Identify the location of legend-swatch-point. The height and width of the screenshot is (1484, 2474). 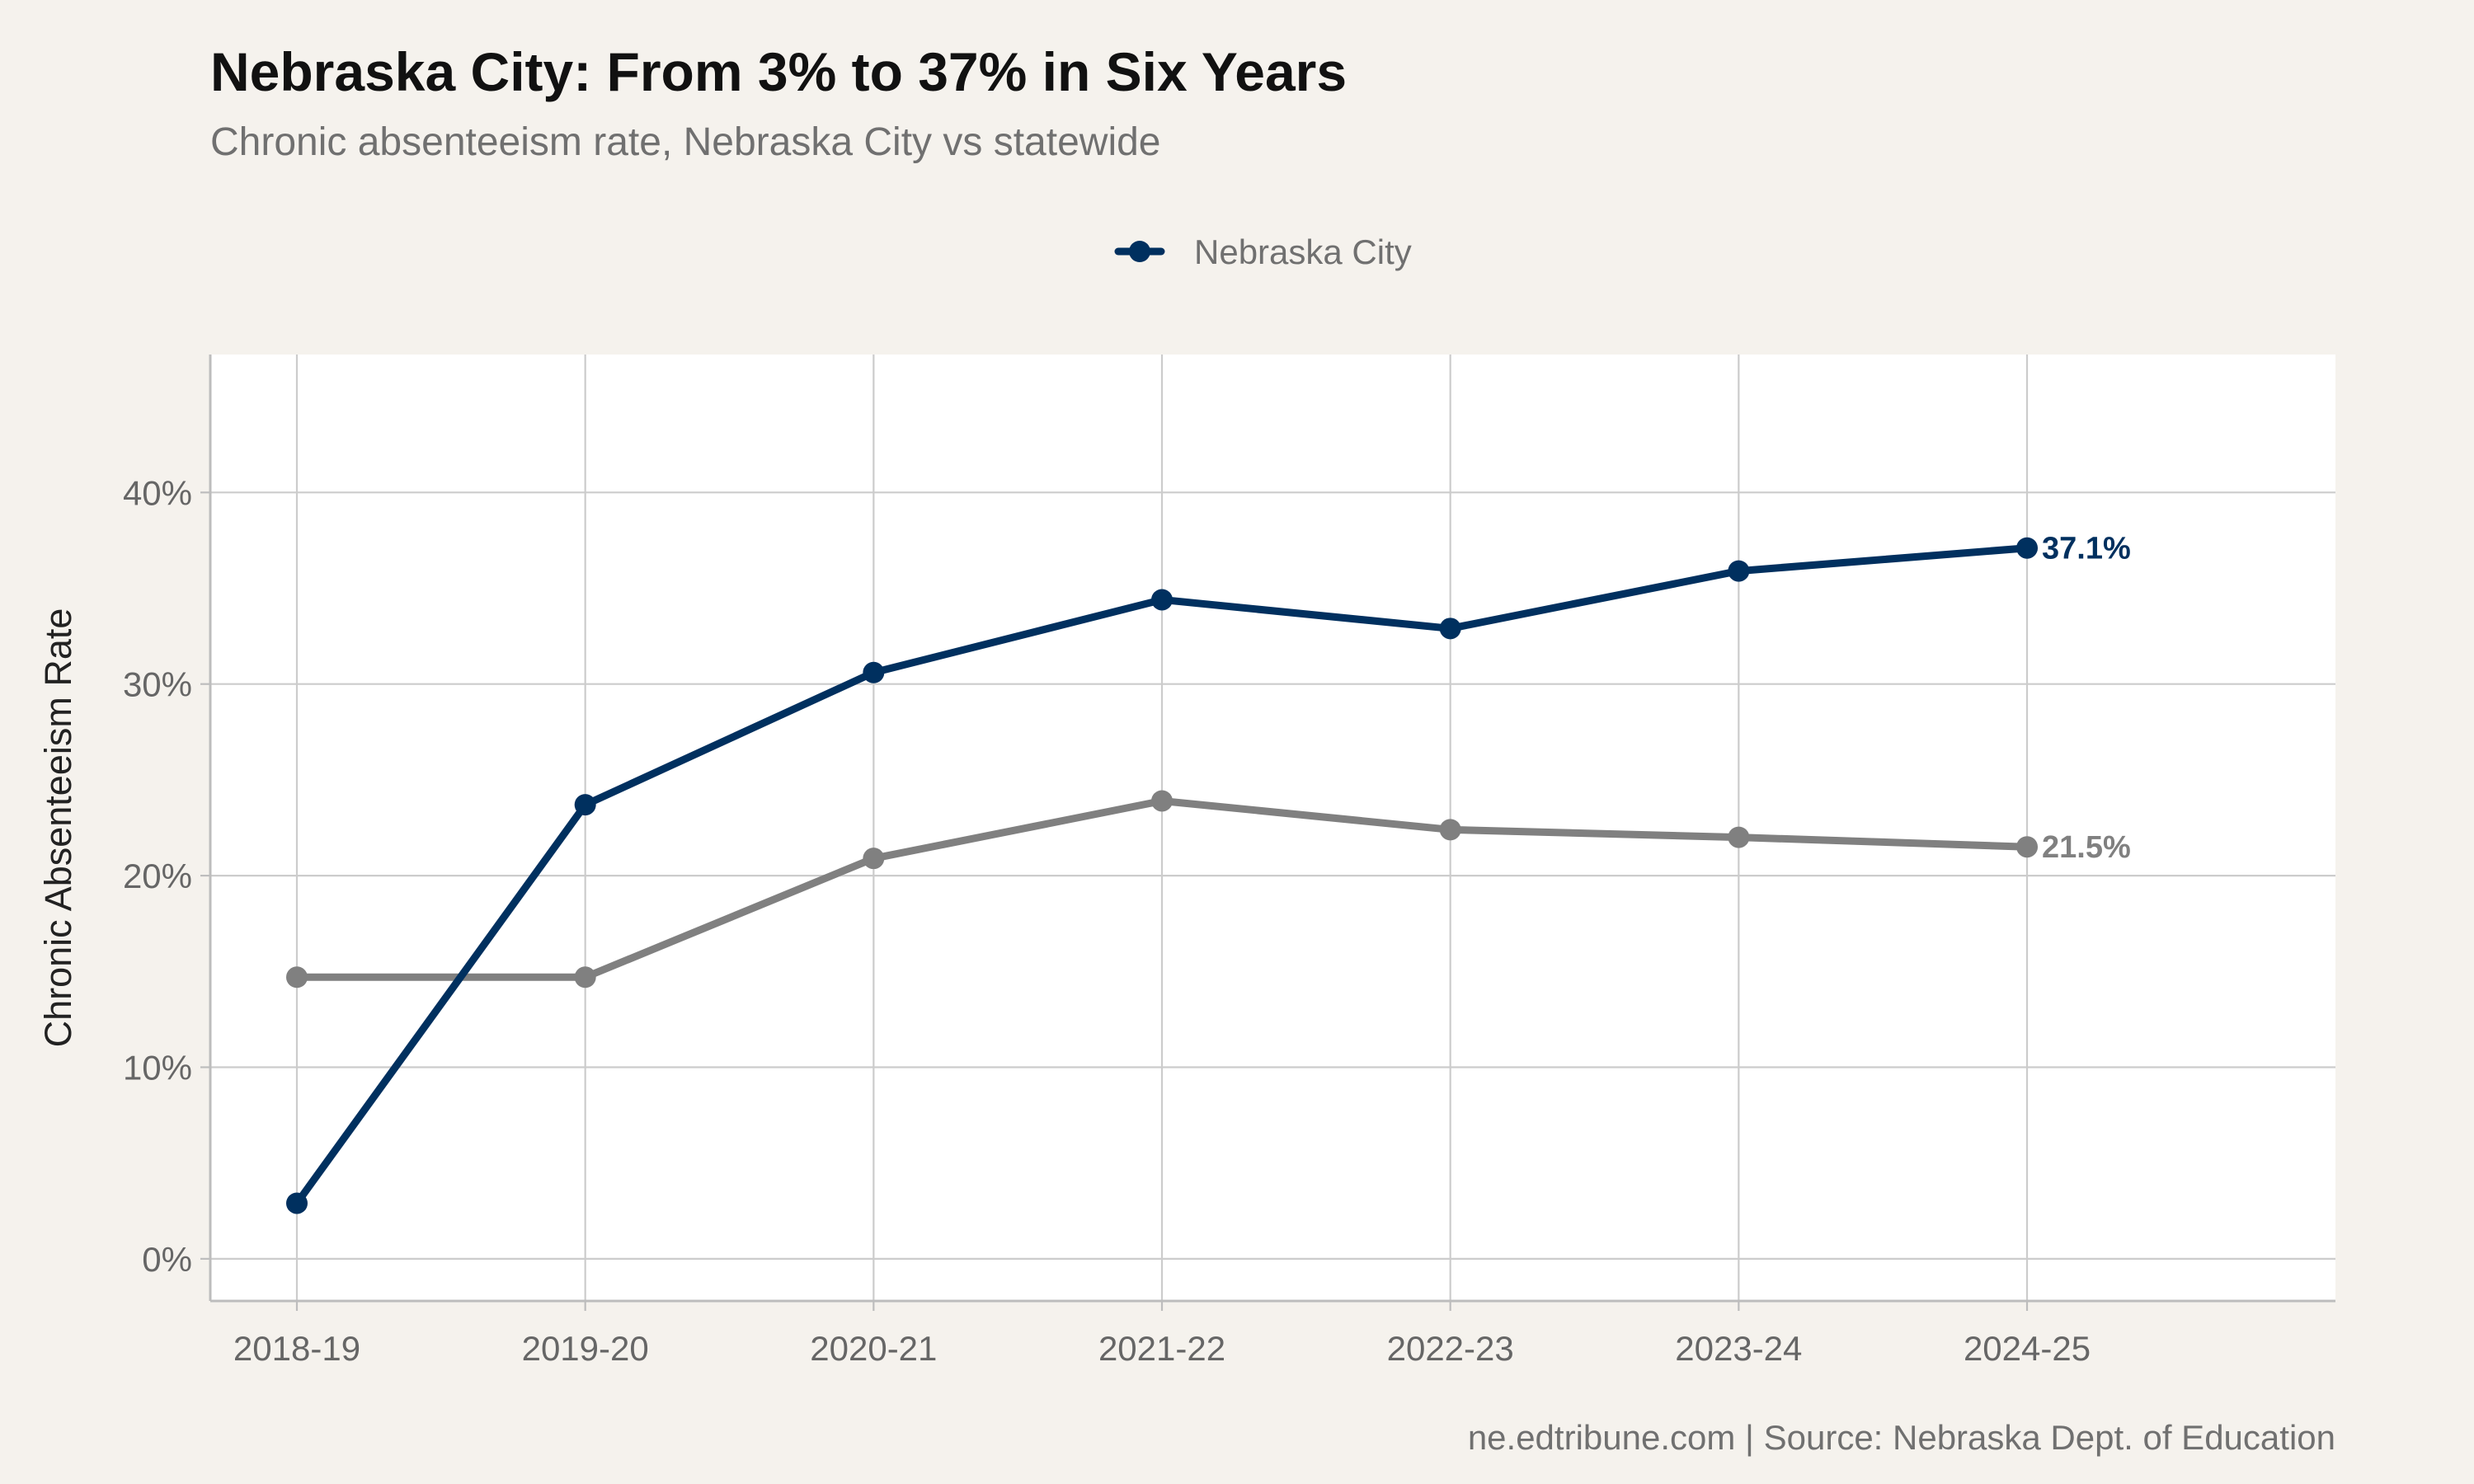
(1139, 251).